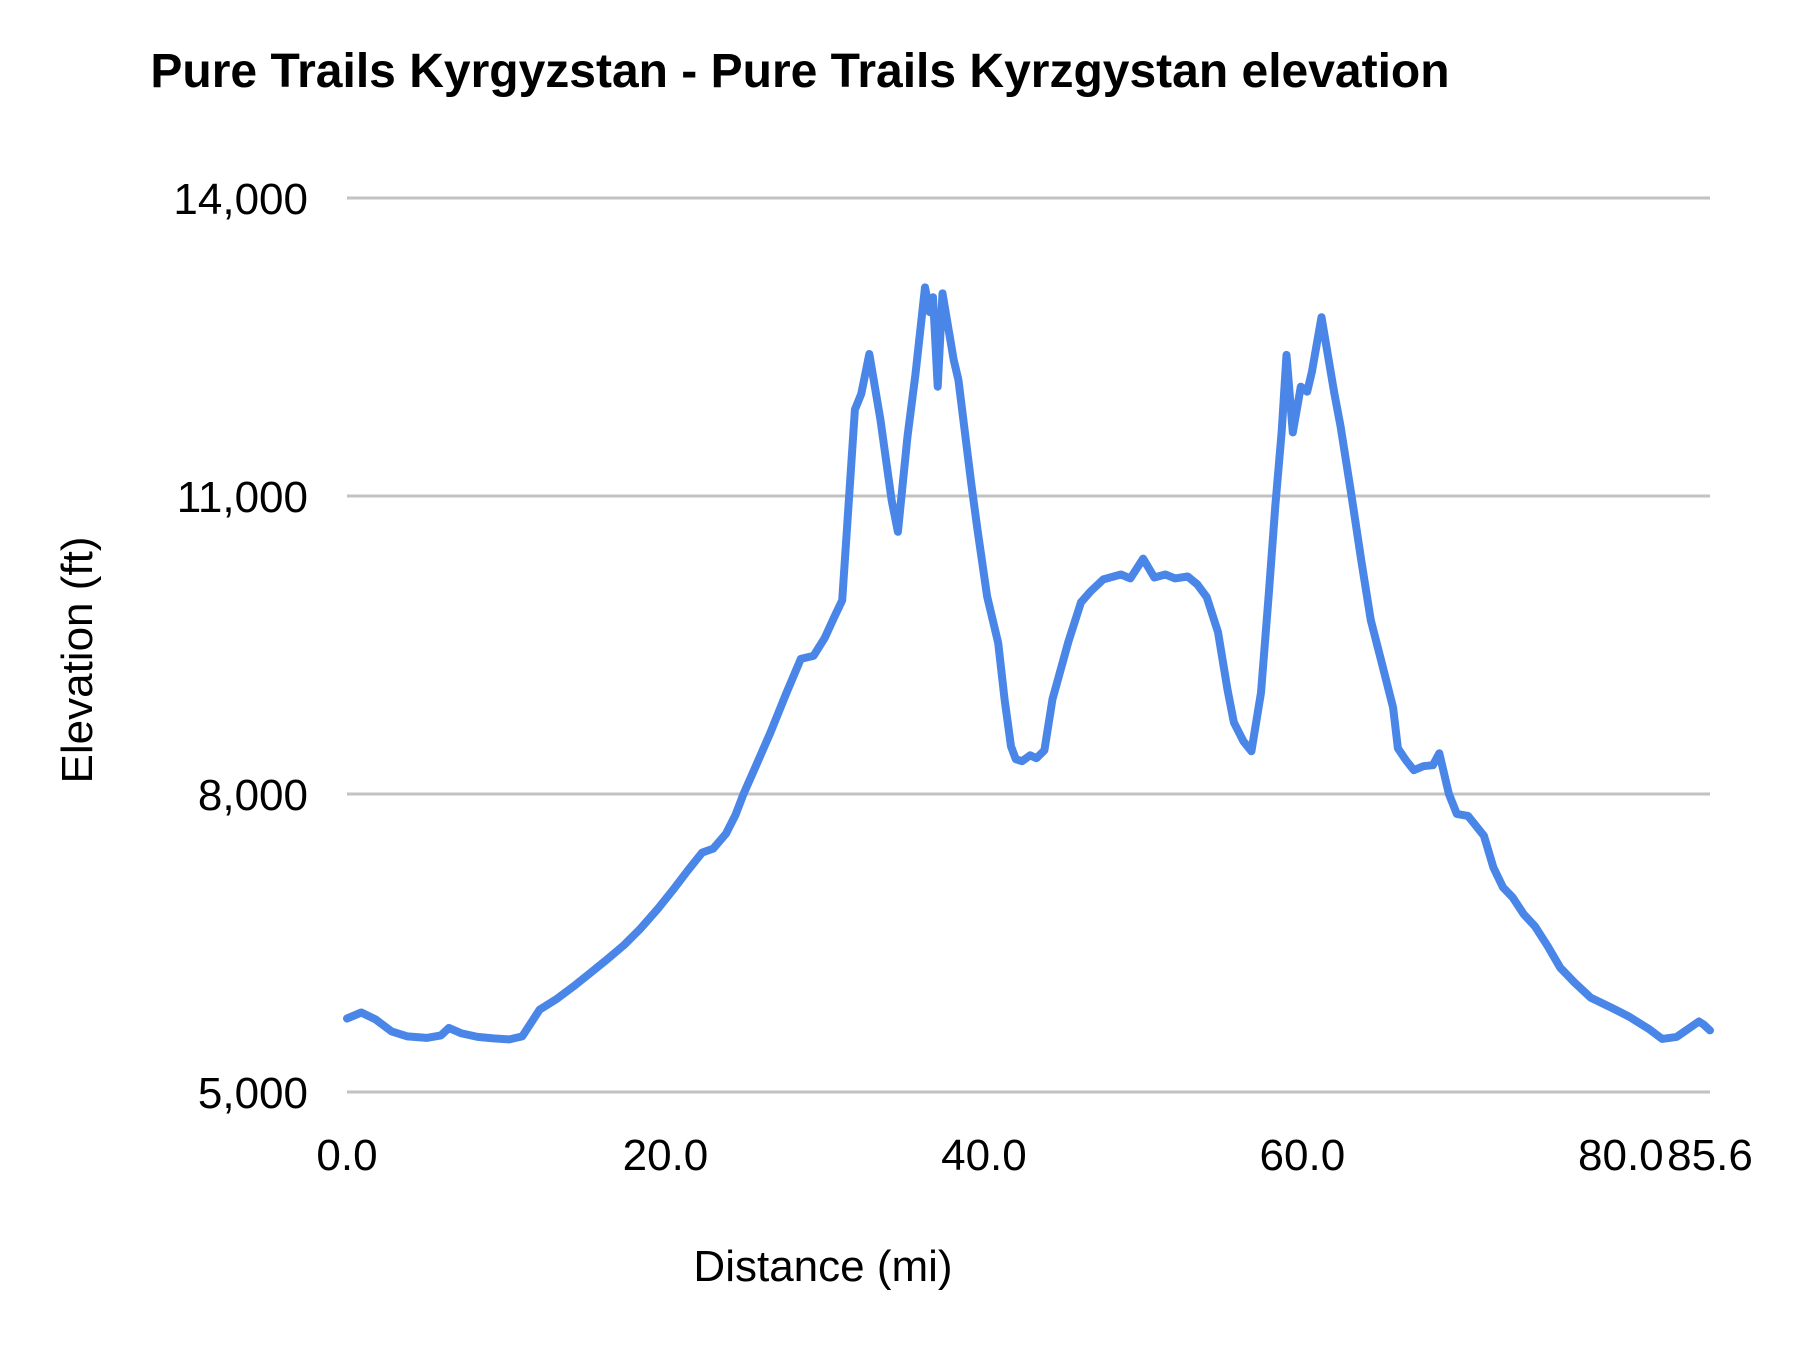 The height and width of the screenshot is (1350, 1800). Describe the element at coordinates (253, 795) in the screenshot. I see `y-tick-label: 8,000` at that location.